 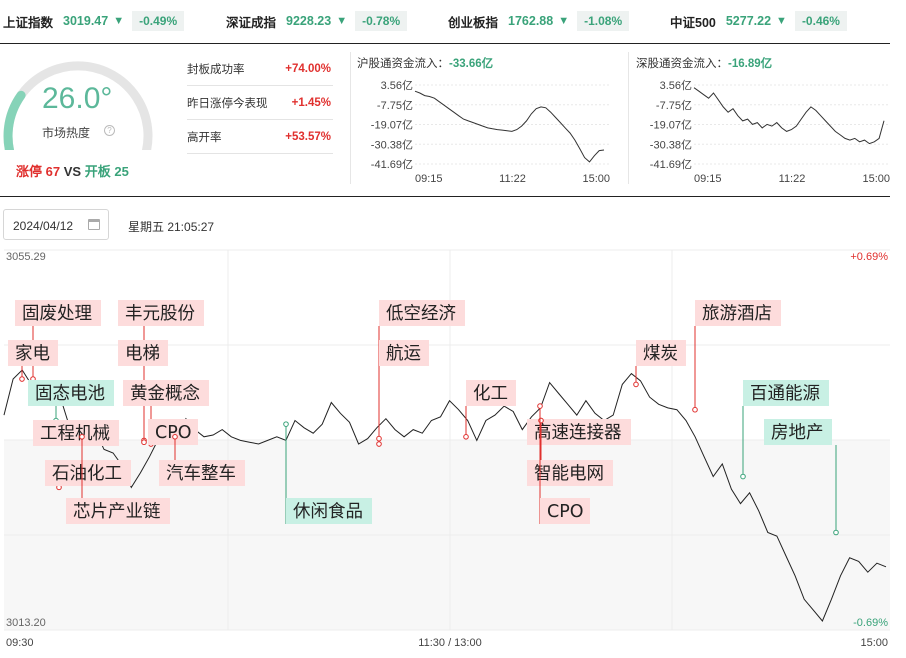 I want to click on flow-amount: -33.66亿, so click(x=471, y=64).